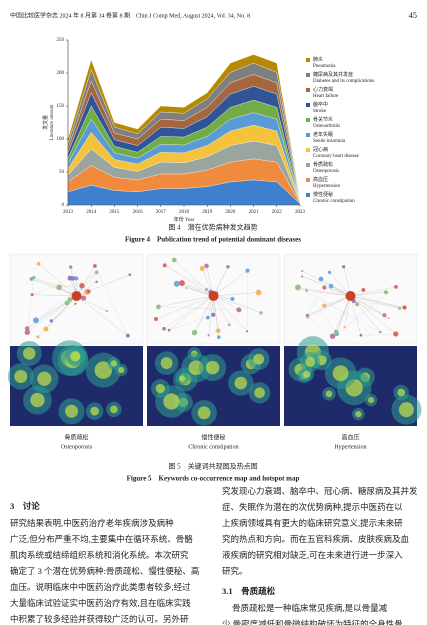 The image size is (427, 625). What do you see at coordinates (184, 212) in the screenshot?
I see `x-tick-label: 2018` at bounding box center [184, 212].